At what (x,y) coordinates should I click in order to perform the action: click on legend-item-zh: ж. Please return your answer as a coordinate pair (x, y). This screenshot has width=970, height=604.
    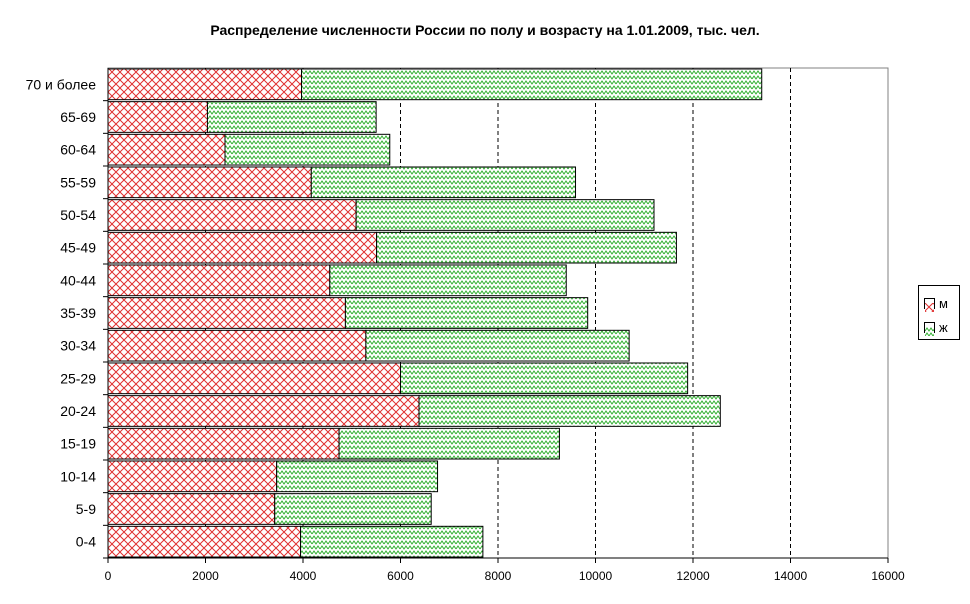
    Looking at the image, I should click on (936, 327).